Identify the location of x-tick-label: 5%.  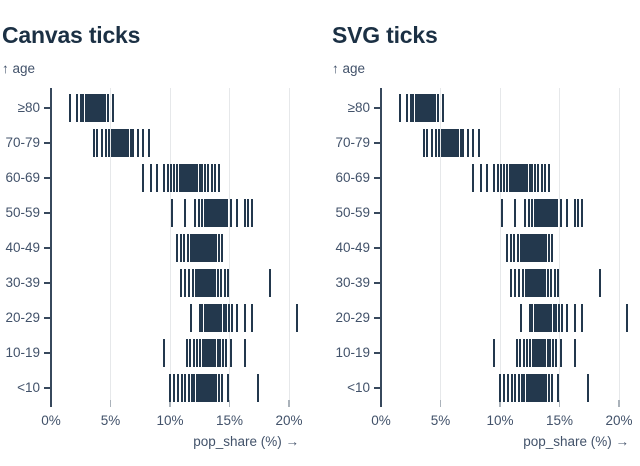
(440, 420).